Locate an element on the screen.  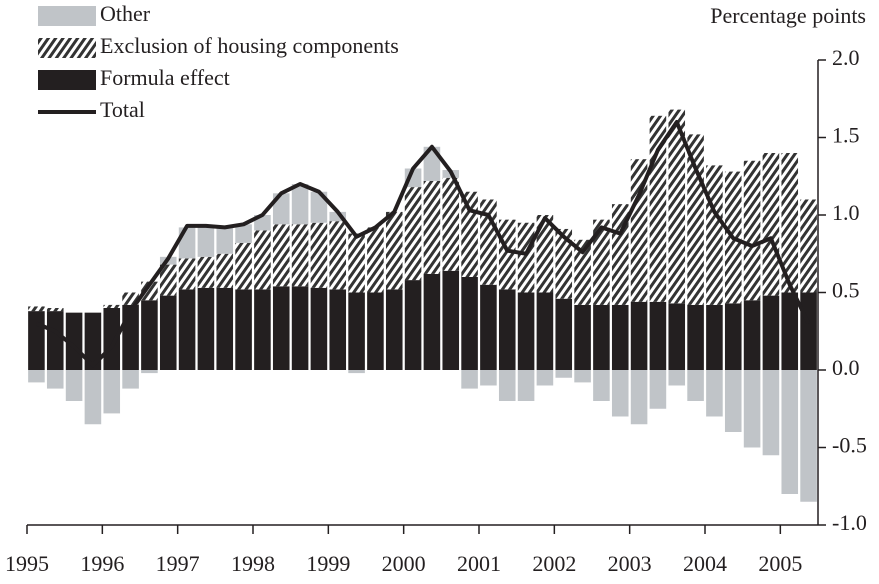
y-tick-label: 1.0 is located at coordinates (846, 212).